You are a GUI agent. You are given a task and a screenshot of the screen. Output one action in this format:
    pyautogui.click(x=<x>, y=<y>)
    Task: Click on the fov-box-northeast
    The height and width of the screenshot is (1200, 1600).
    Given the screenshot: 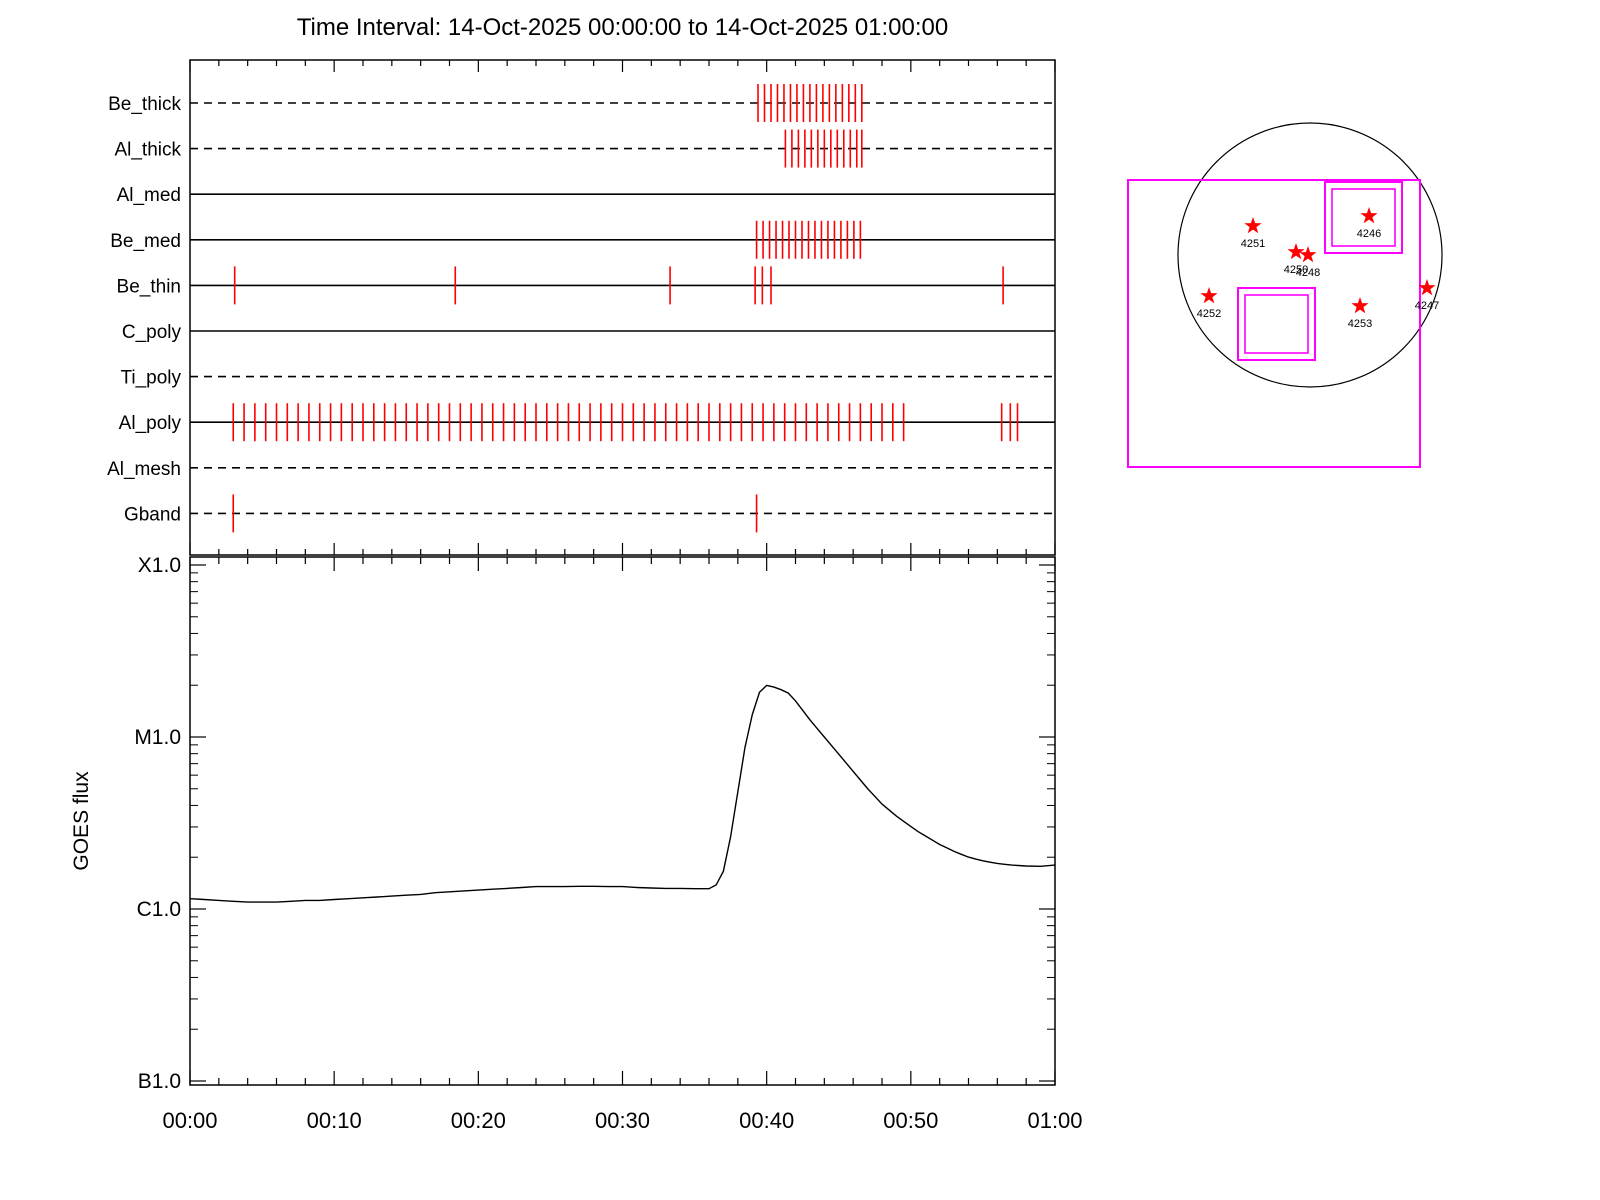 What is the action you would take?
    pyautogui.click(x=1363, y=217)
    